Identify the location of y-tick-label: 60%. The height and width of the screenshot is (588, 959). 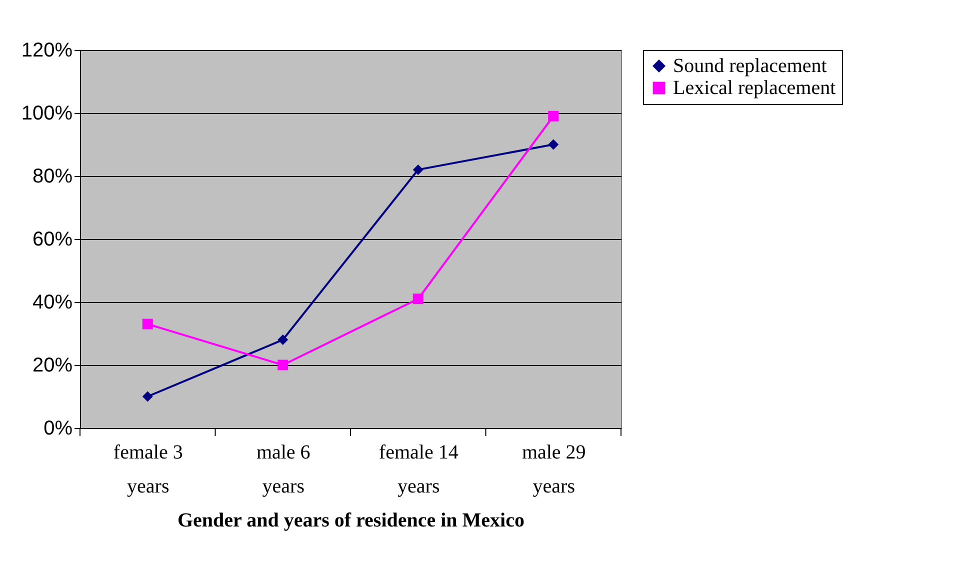
(52, 239).